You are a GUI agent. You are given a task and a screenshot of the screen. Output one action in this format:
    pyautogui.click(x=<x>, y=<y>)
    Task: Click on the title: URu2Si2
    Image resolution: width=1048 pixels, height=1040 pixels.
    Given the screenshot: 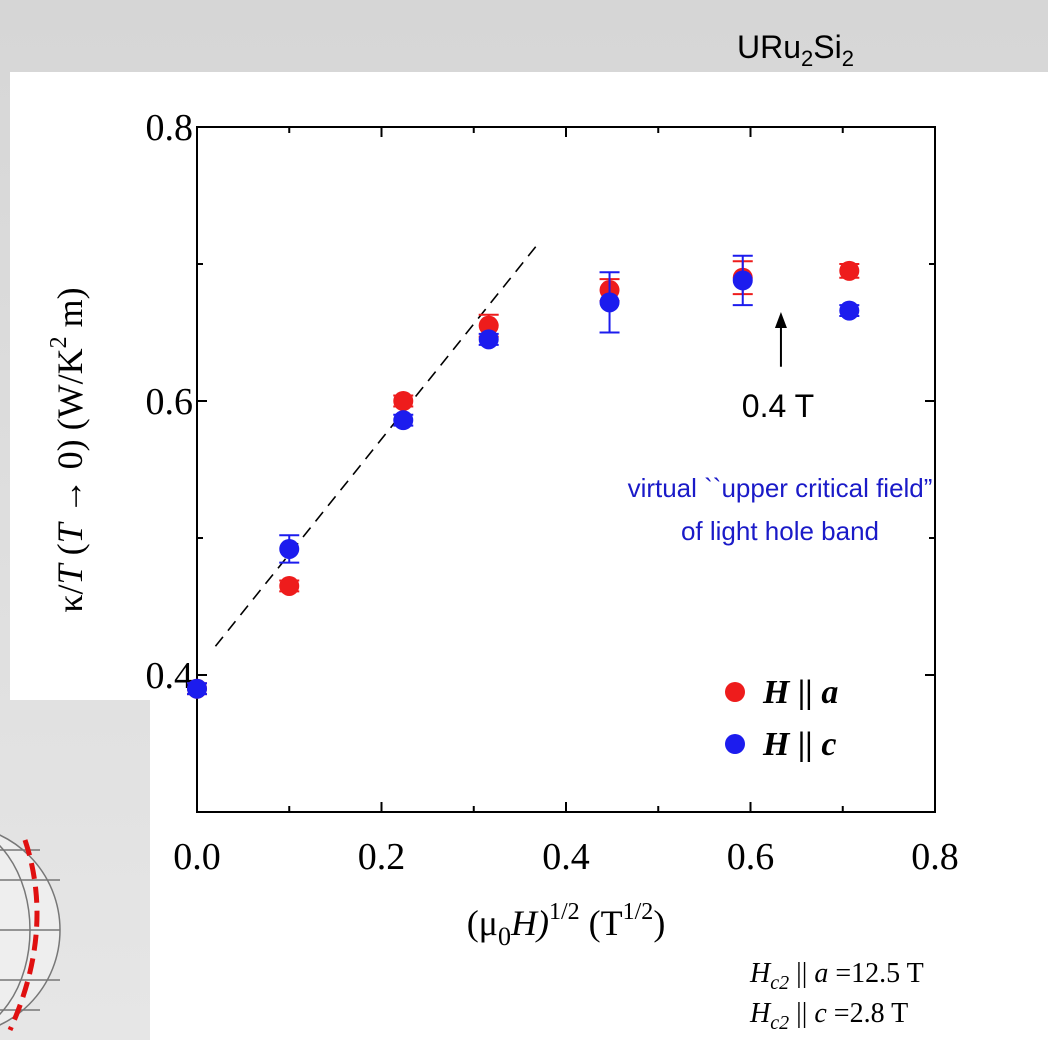 What is the action you would take?
    pyautogui.click(x=795, y=50)
    